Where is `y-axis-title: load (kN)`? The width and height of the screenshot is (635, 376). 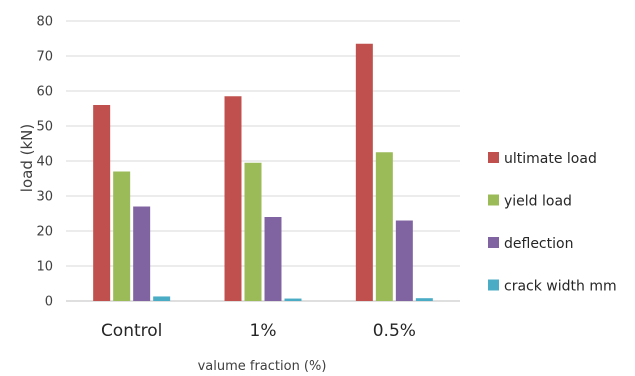
y-axis-title: load (kN) is located at coordinates (27, 158).